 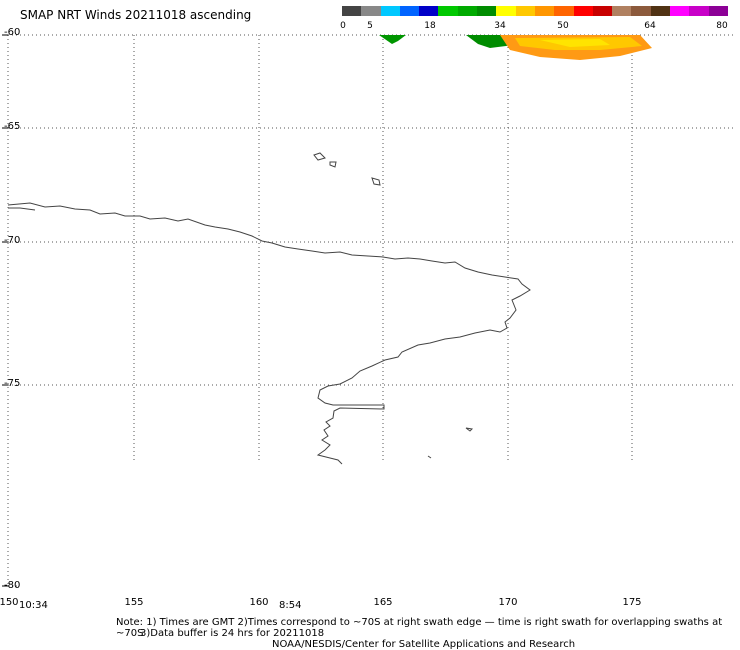 I want to click on lon-label-165: 165, so click(x=383, y=602).